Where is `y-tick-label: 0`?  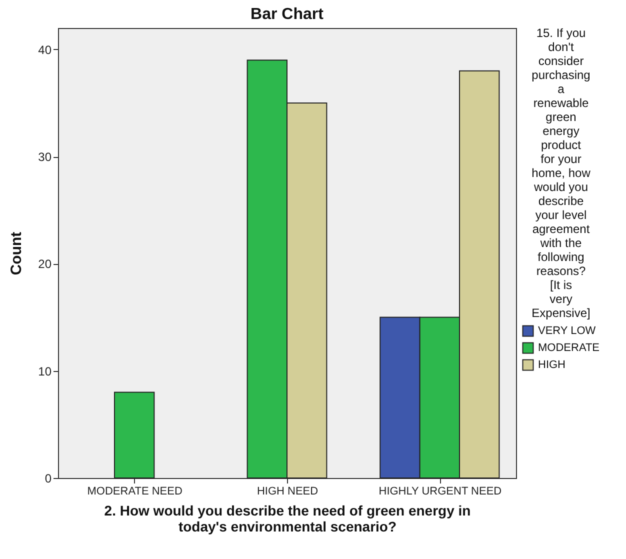 y-tick-label: 0 is located at coordinates (48, 479).